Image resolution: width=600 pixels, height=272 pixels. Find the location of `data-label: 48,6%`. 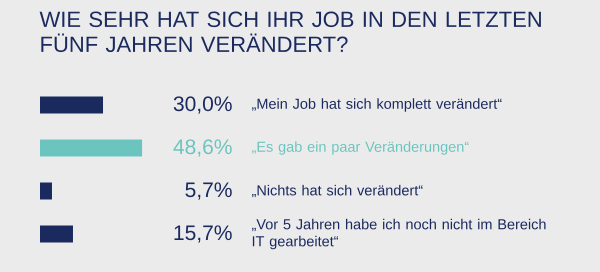

data-label: 48,6% is located at coordinates (202, 148).